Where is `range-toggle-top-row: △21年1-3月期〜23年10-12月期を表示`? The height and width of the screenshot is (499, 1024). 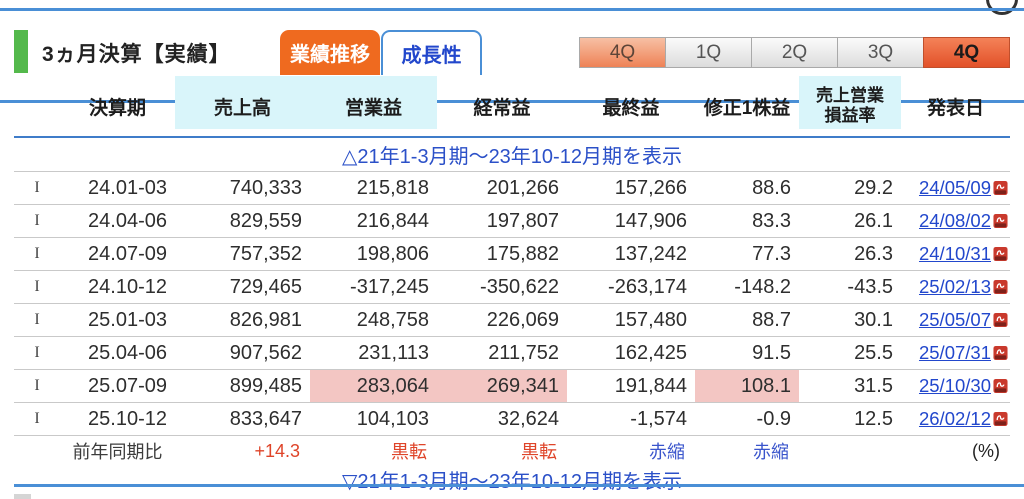
range-toggle-top-row: △21年1-3月期〜23年10-12月期を表示 is located at coordinates (512, 155).